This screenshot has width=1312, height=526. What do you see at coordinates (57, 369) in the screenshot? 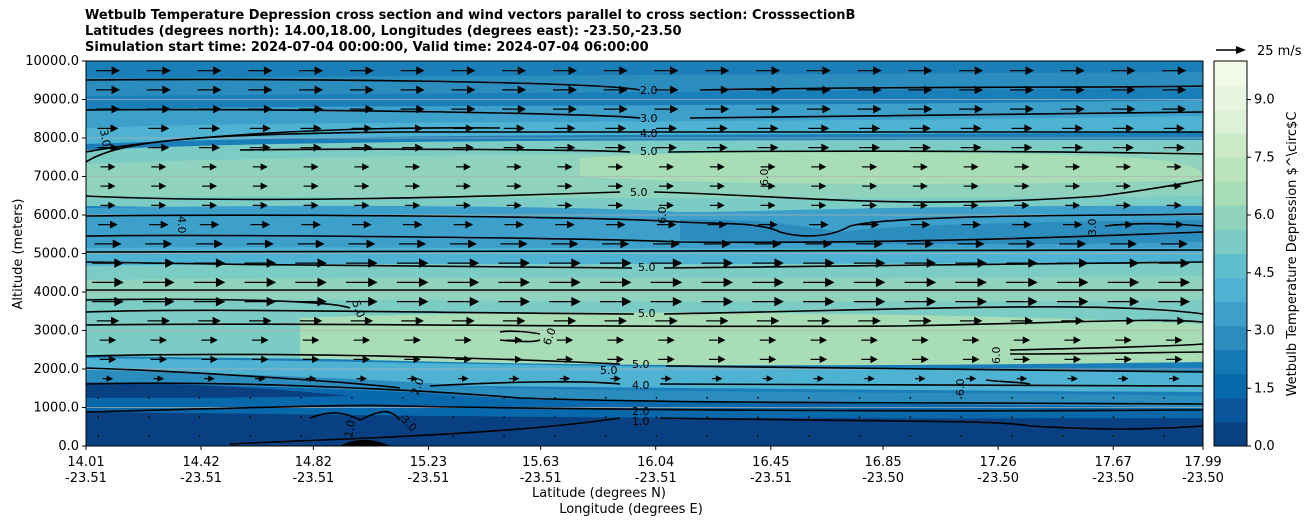
I see `y-tick-label: 2000.0` at bounding box center [57, 369].